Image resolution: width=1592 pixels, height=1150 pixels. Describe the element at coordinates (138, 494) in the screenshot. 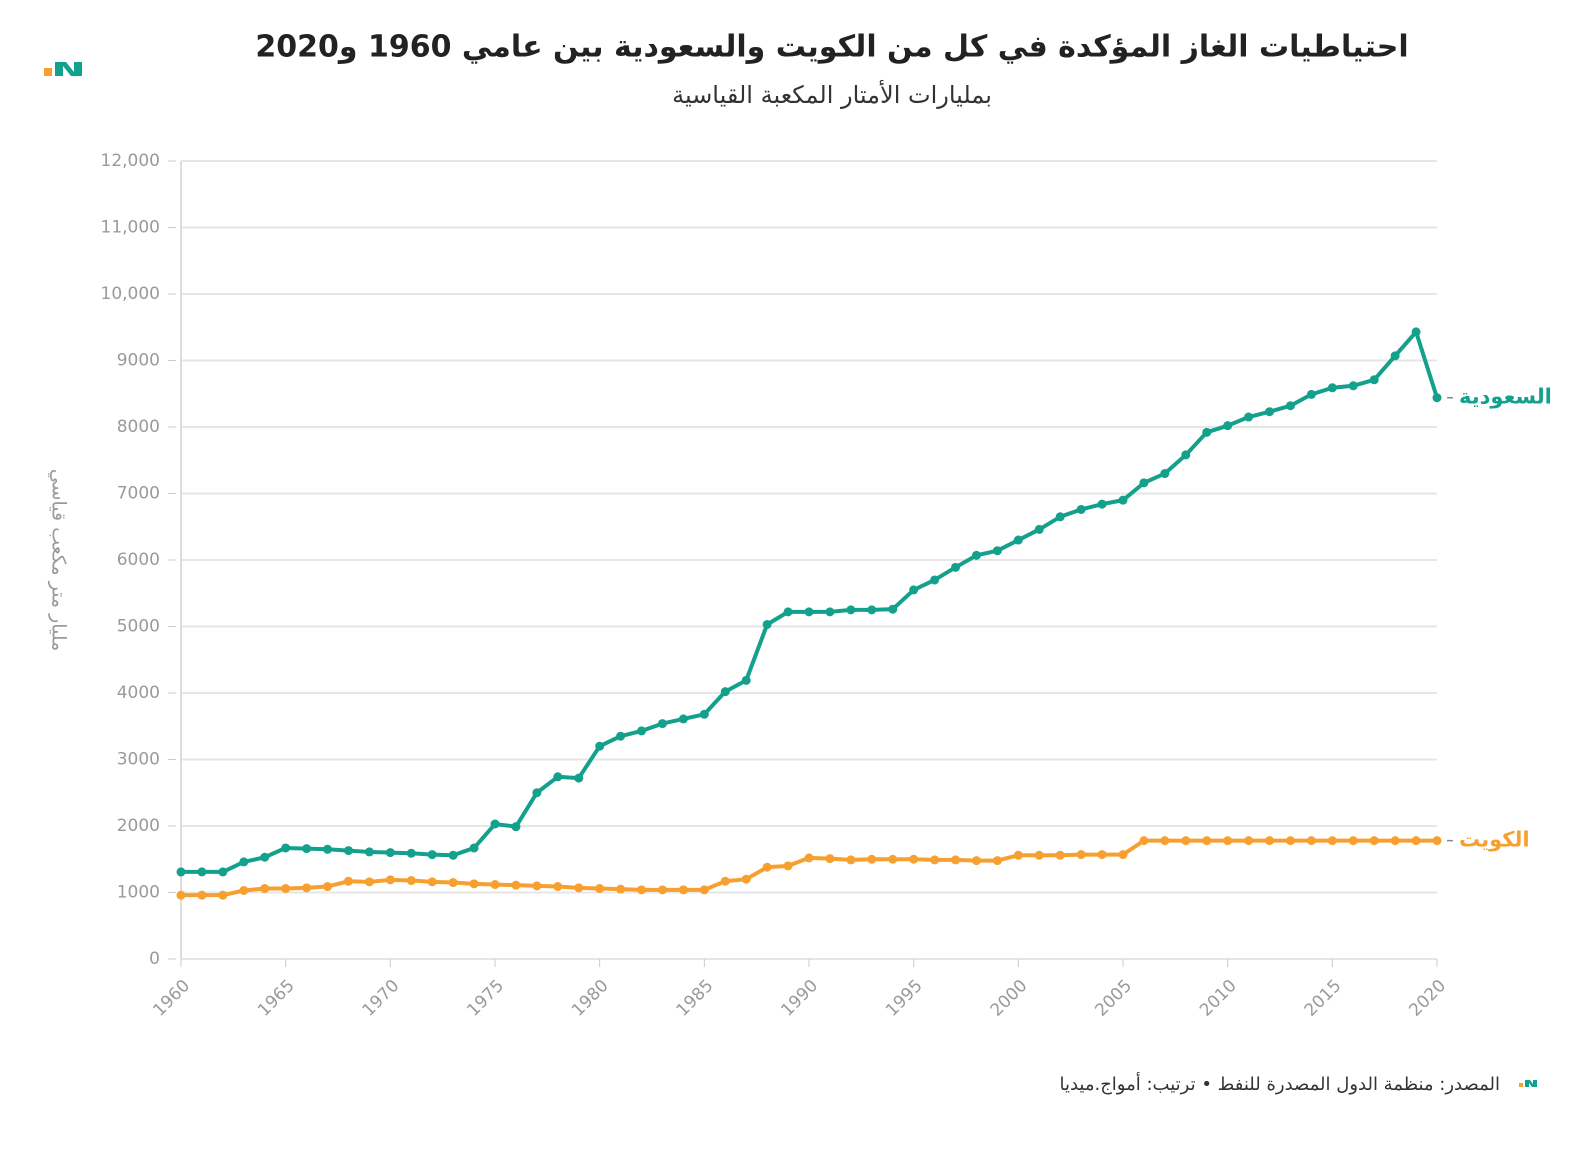

I see `y-tick-label: 7000` at that location.